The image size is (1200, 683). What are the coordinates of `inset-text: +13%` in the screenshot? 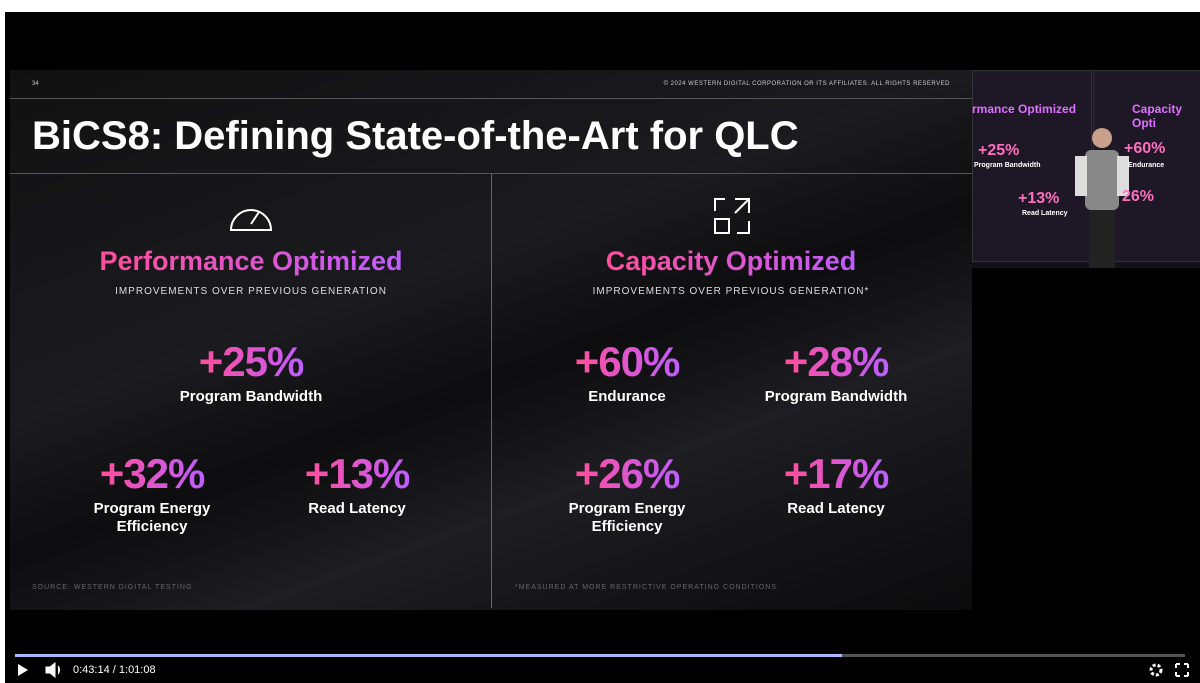 It's located at (1039, 198).